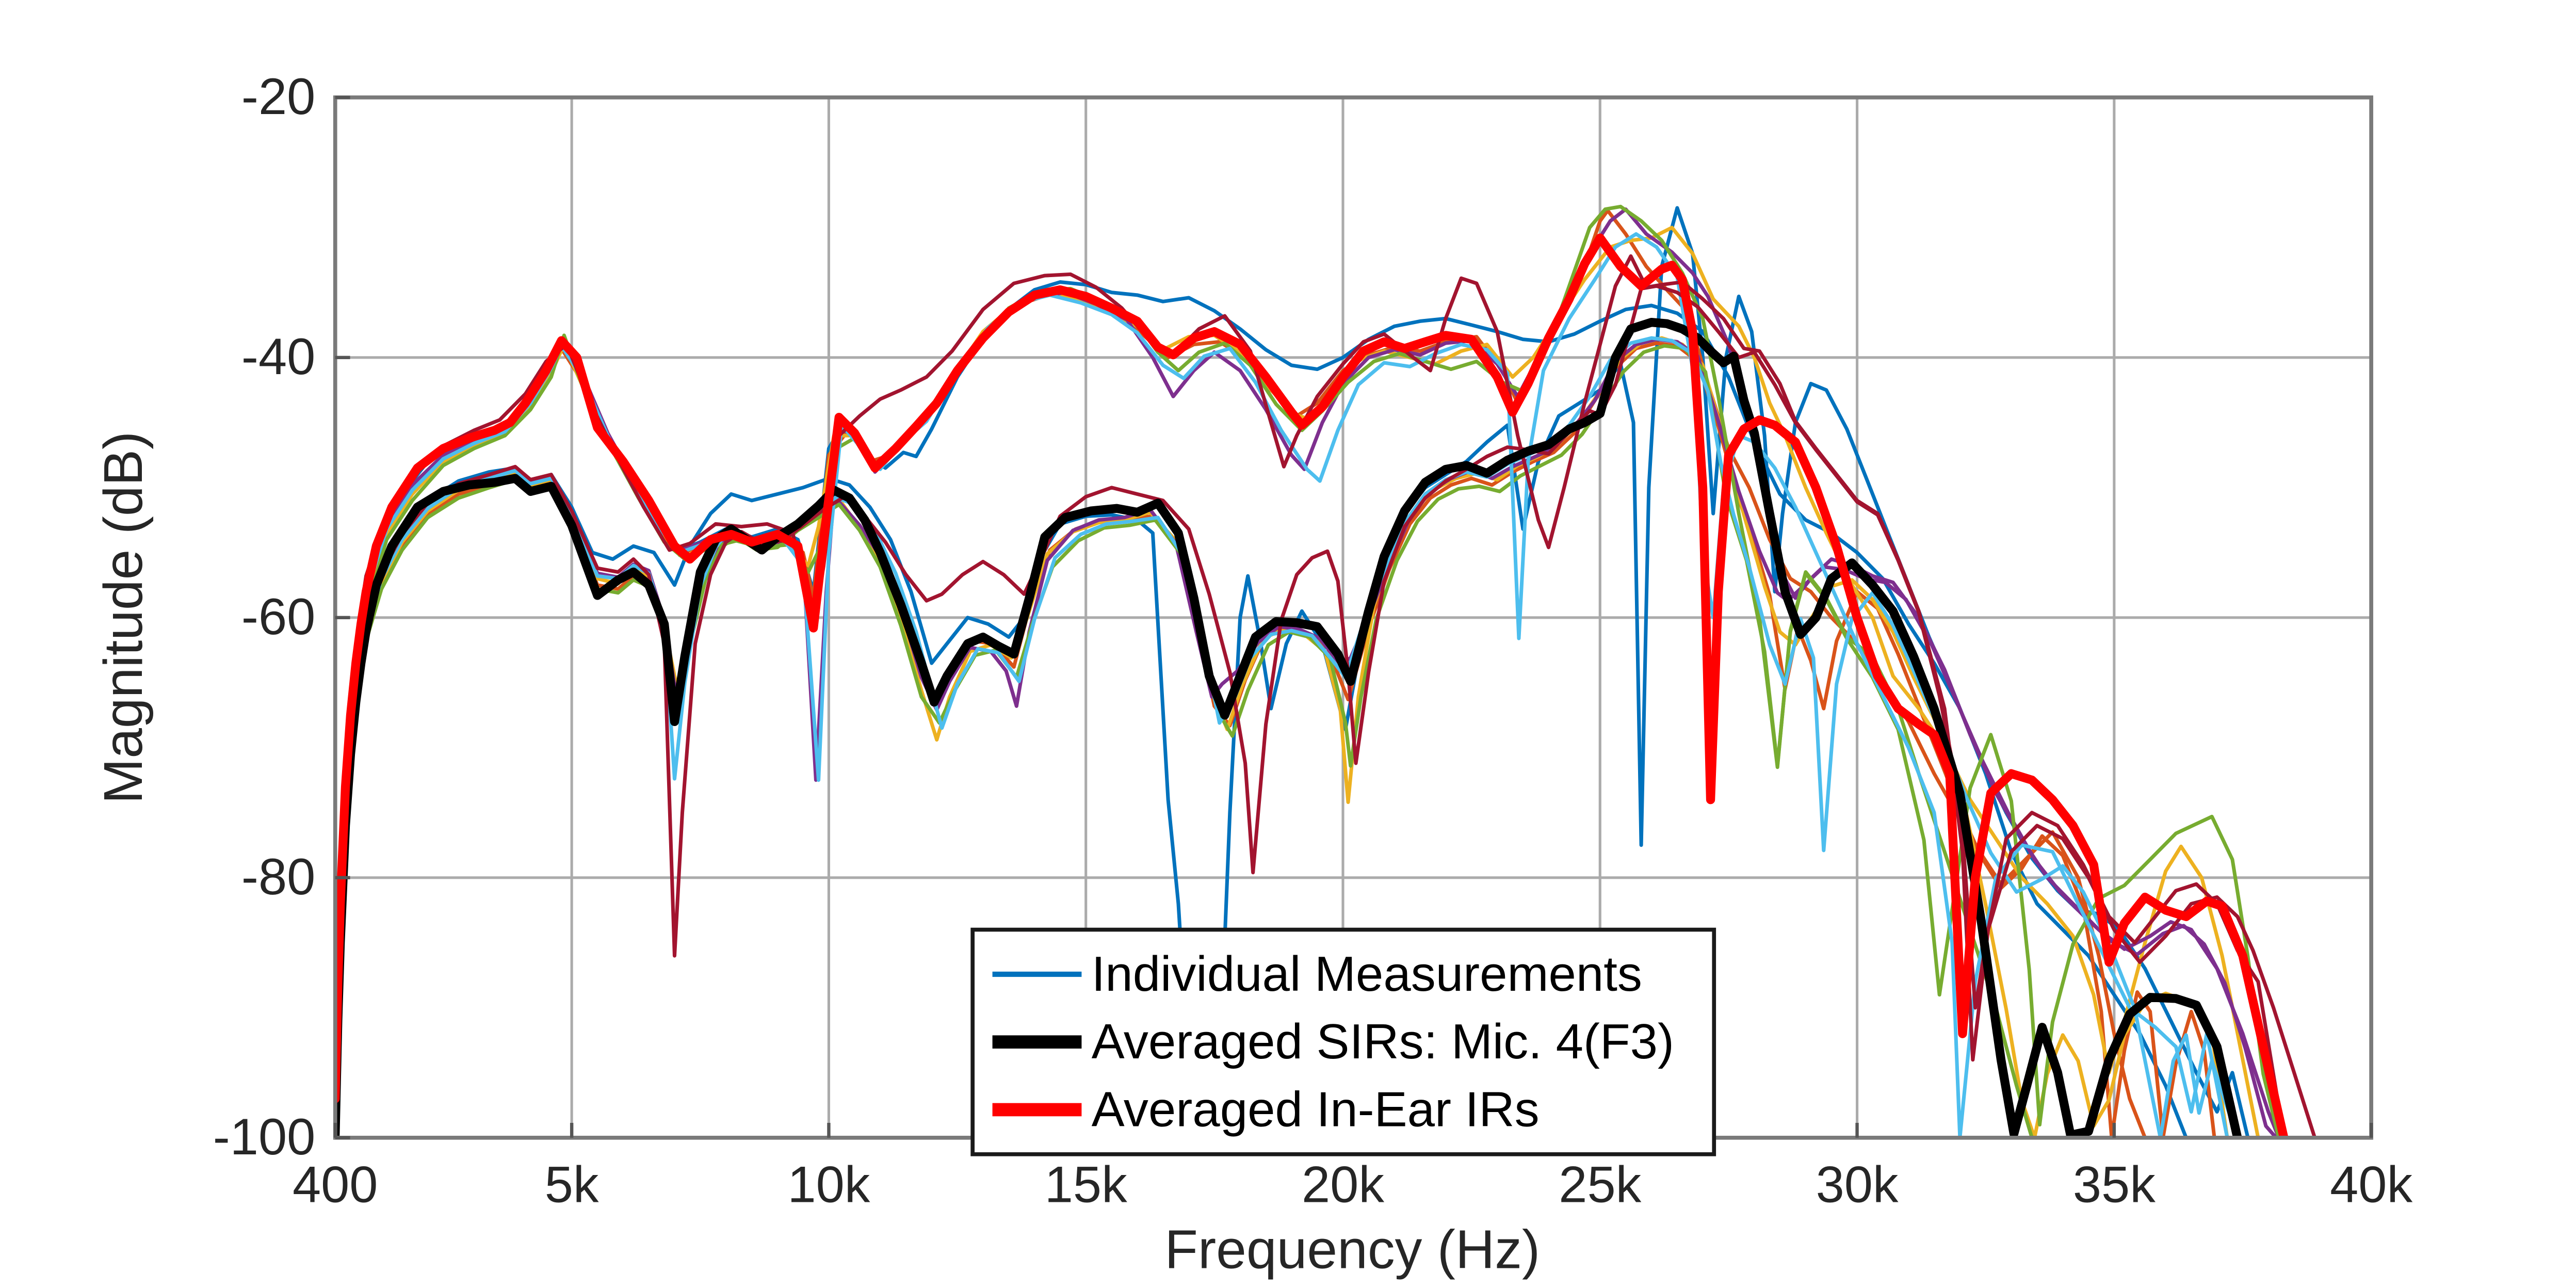  What do you see at coordinates (1343, 1185) in the screenshot?
I see `x-tick-label-20k: 20k` at bounding box center [1343, 1185].